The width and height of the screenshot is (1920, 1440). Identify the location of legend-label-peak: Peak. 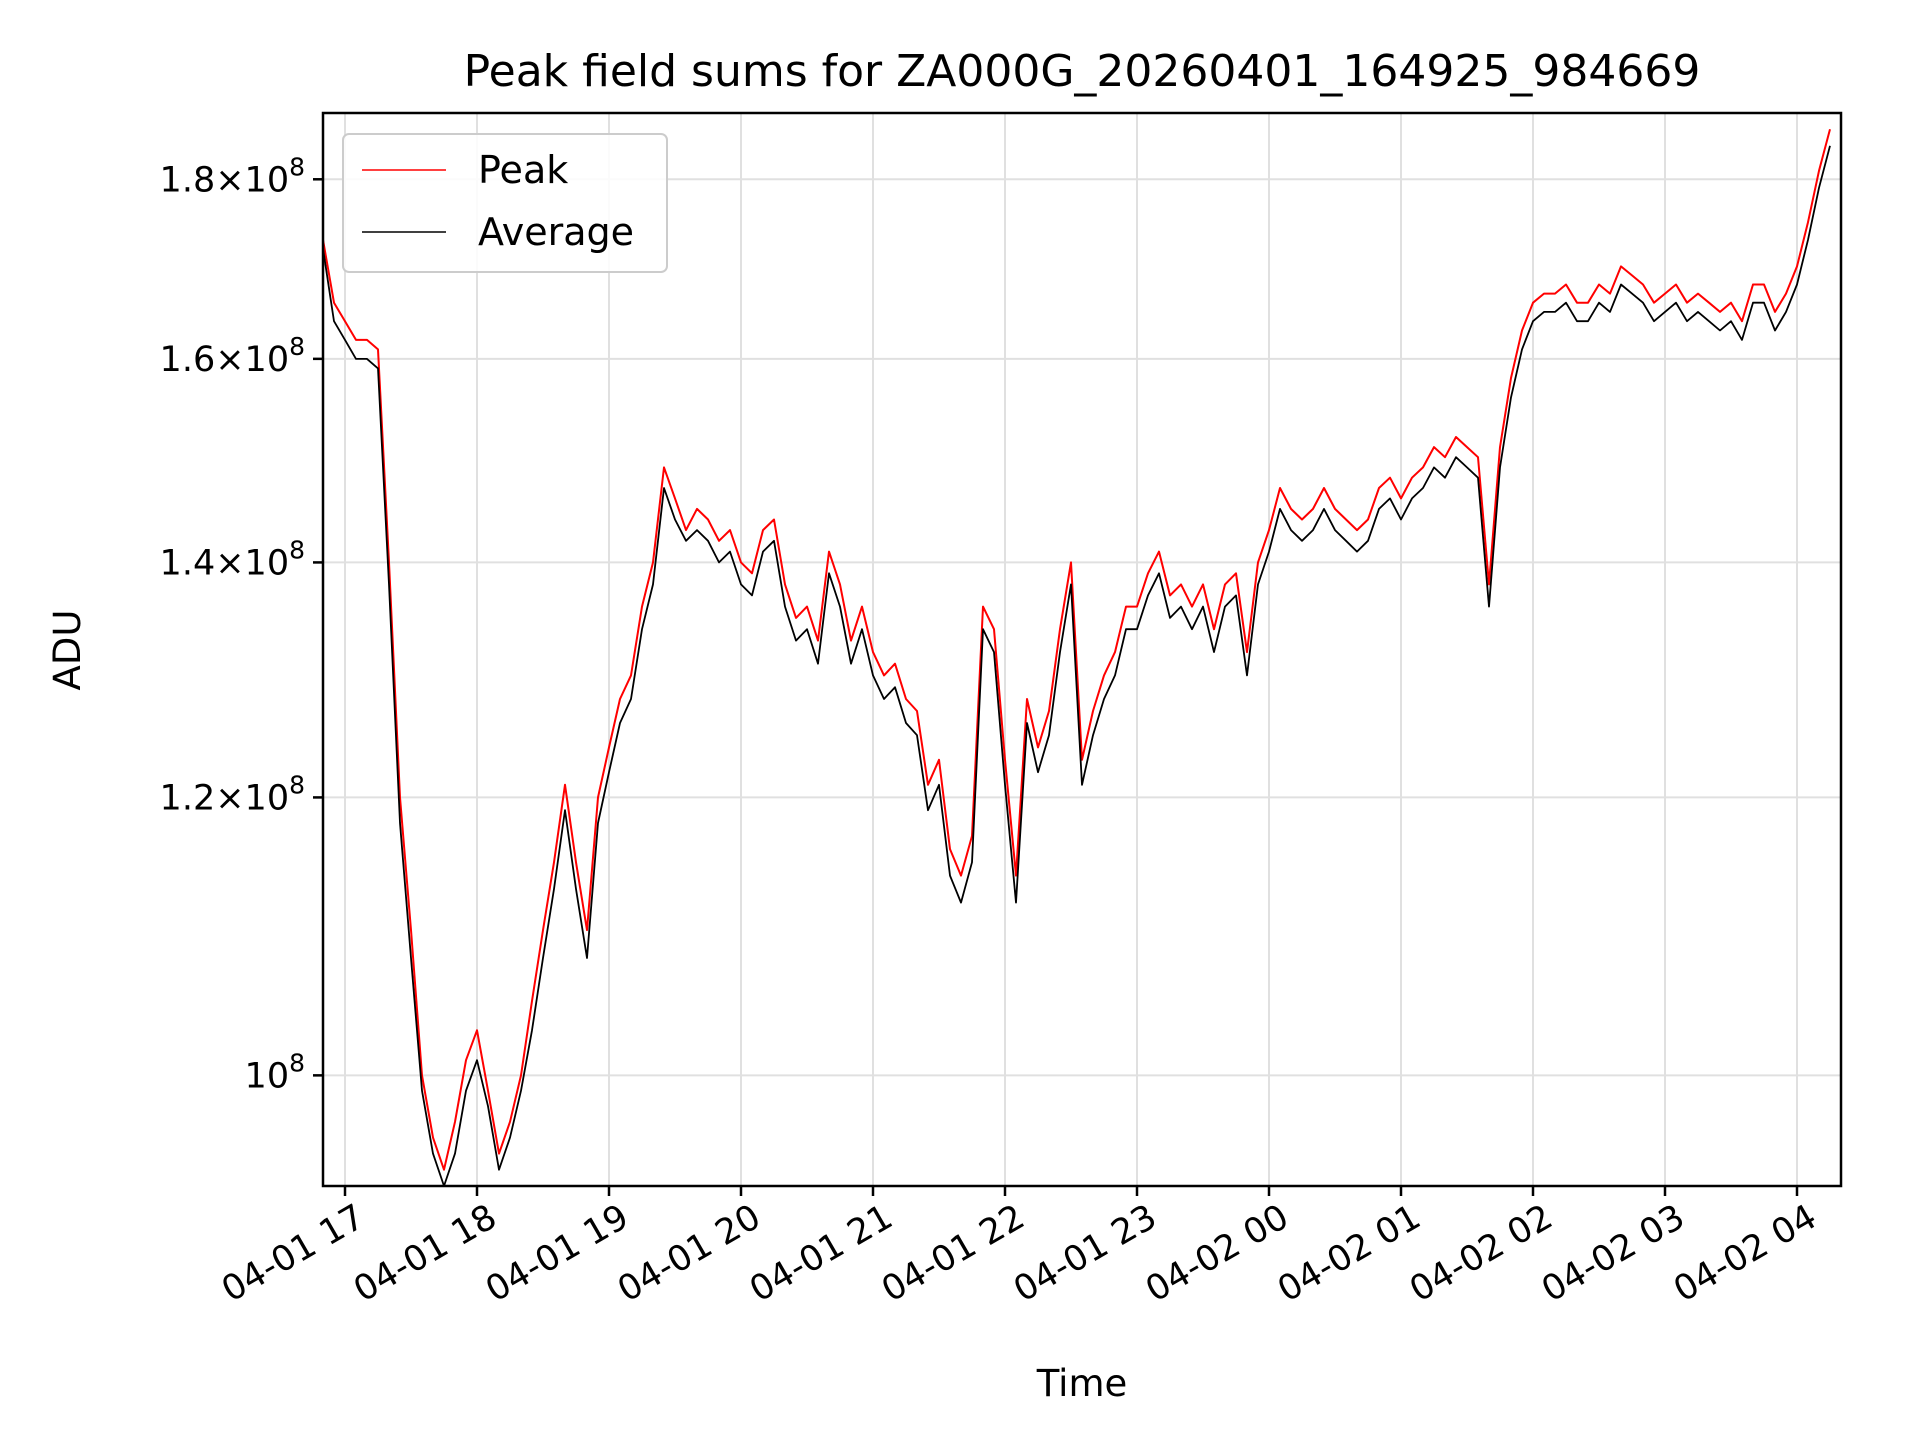
(523, 170).